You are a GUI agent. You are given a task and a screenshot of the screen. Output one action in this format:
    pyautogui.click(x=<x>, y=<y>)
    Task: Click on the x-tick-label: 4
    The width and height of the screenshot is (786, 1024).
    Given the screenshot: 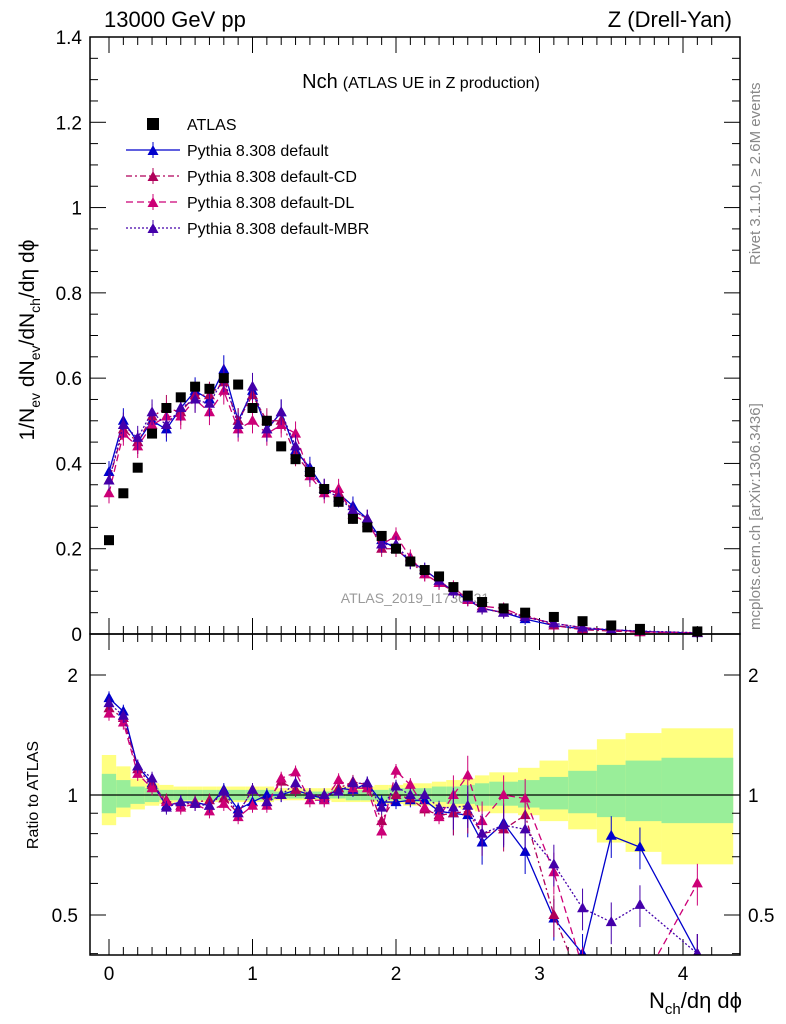 What is the action you would take?
    pyautogui.click(x=683, y=974)
    